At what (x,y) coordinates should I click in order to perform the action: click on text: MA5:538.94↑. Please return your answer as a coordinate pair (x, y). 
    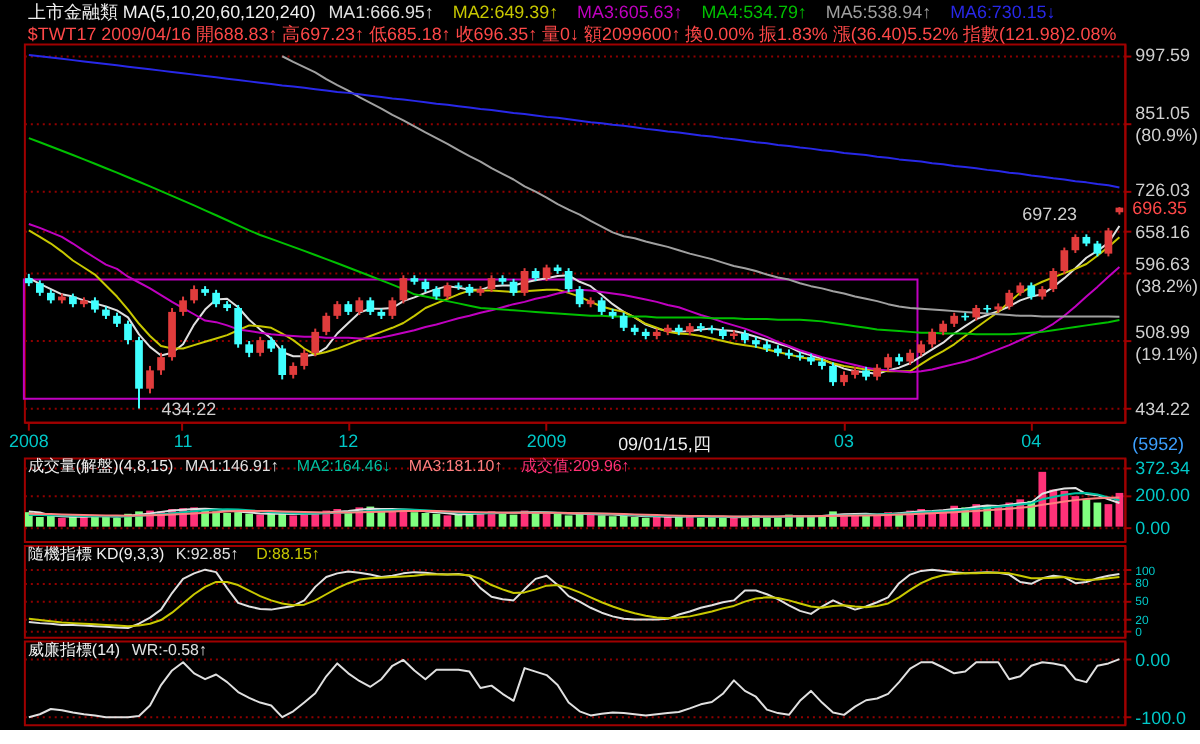
    Looking at the image, I should click on (878, 11).